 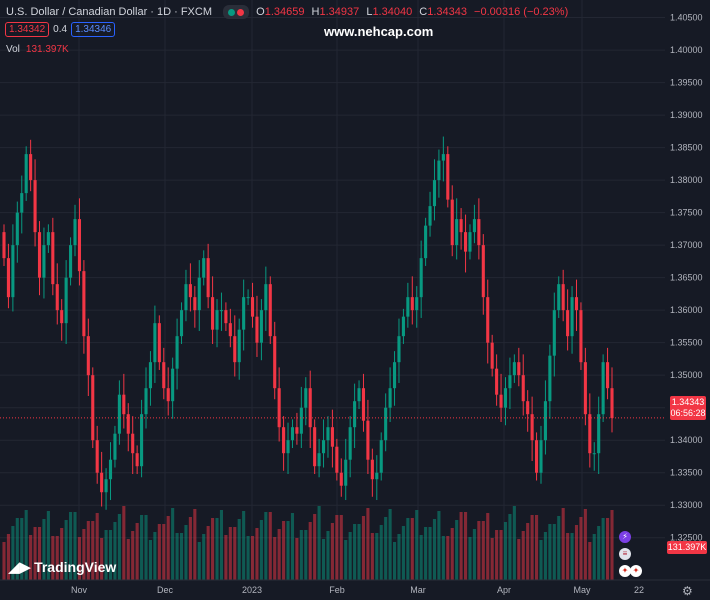 What do you see at coordinates (625, 554) in the screenshot?
I see `us-flag-icon: ≡` at bounding box center [625, 554].